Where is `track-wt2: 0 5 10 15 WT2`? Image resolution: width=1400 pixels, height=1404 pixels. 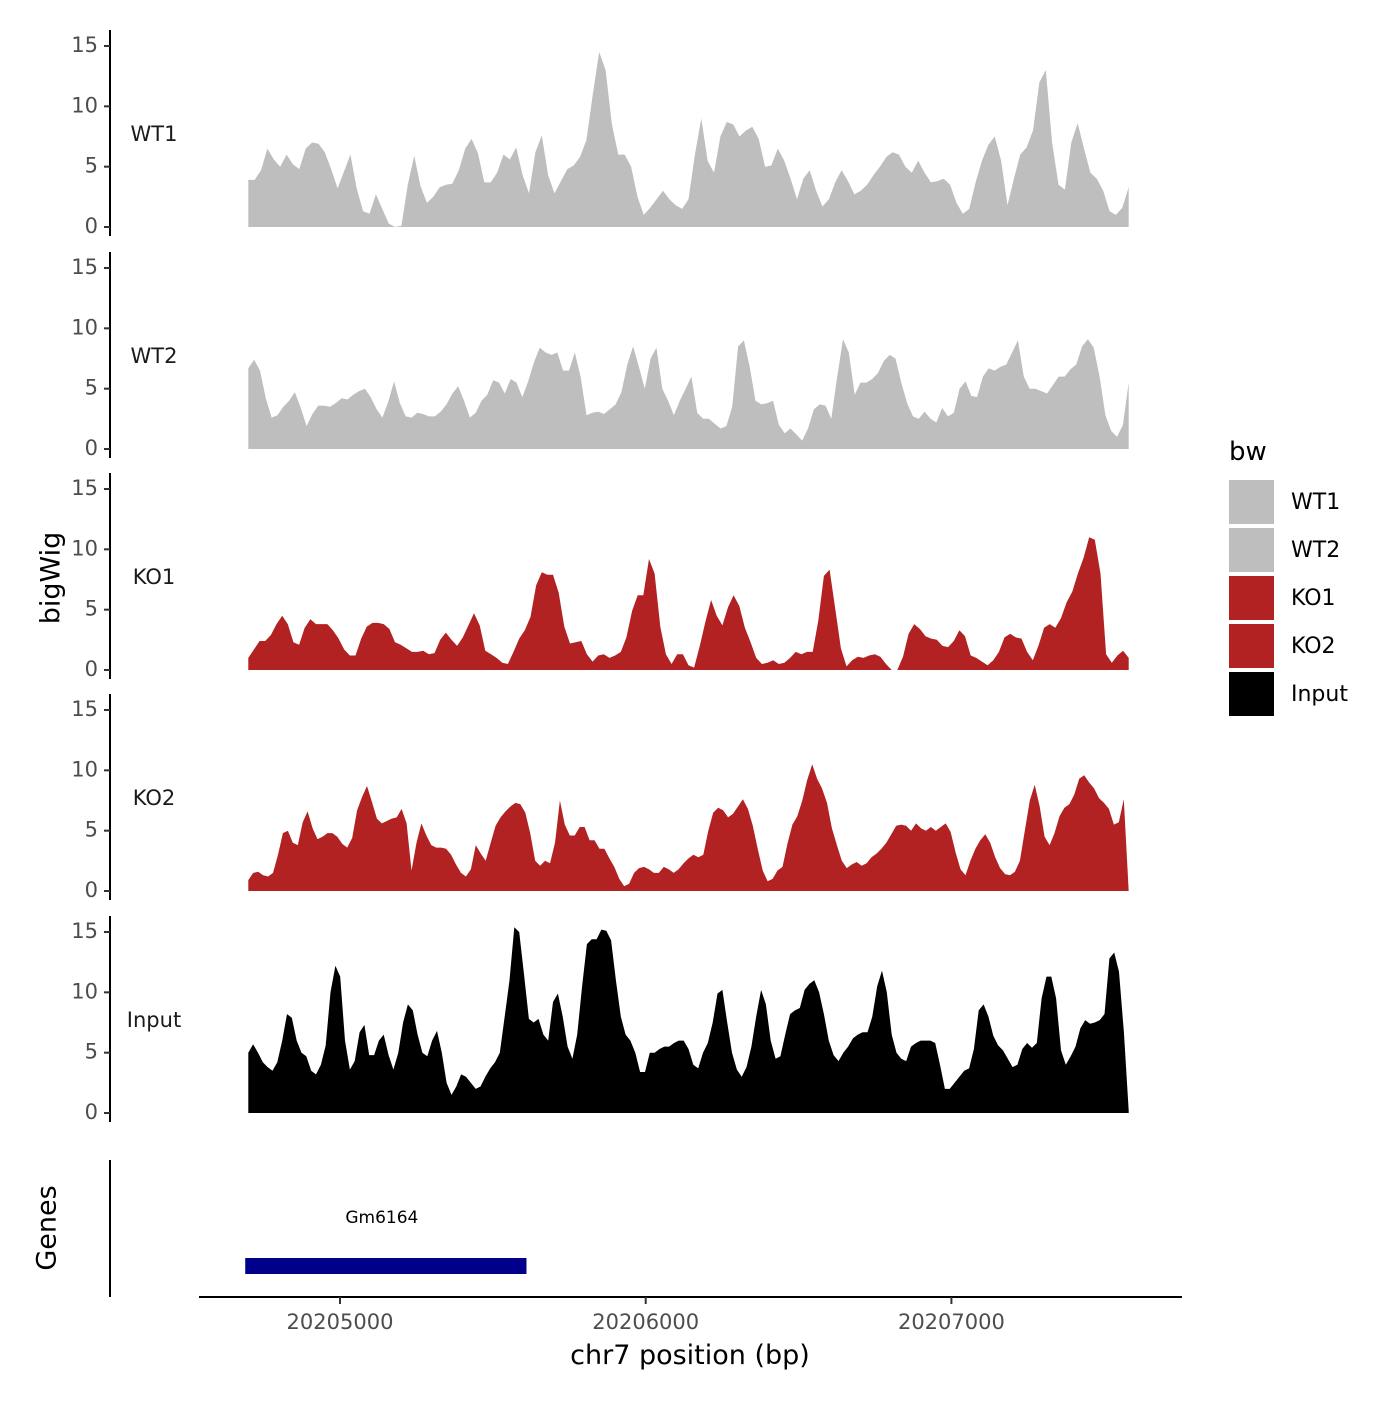
track-wt2: 0 5 10 15 WT2 is located at coordinates (600, 356).